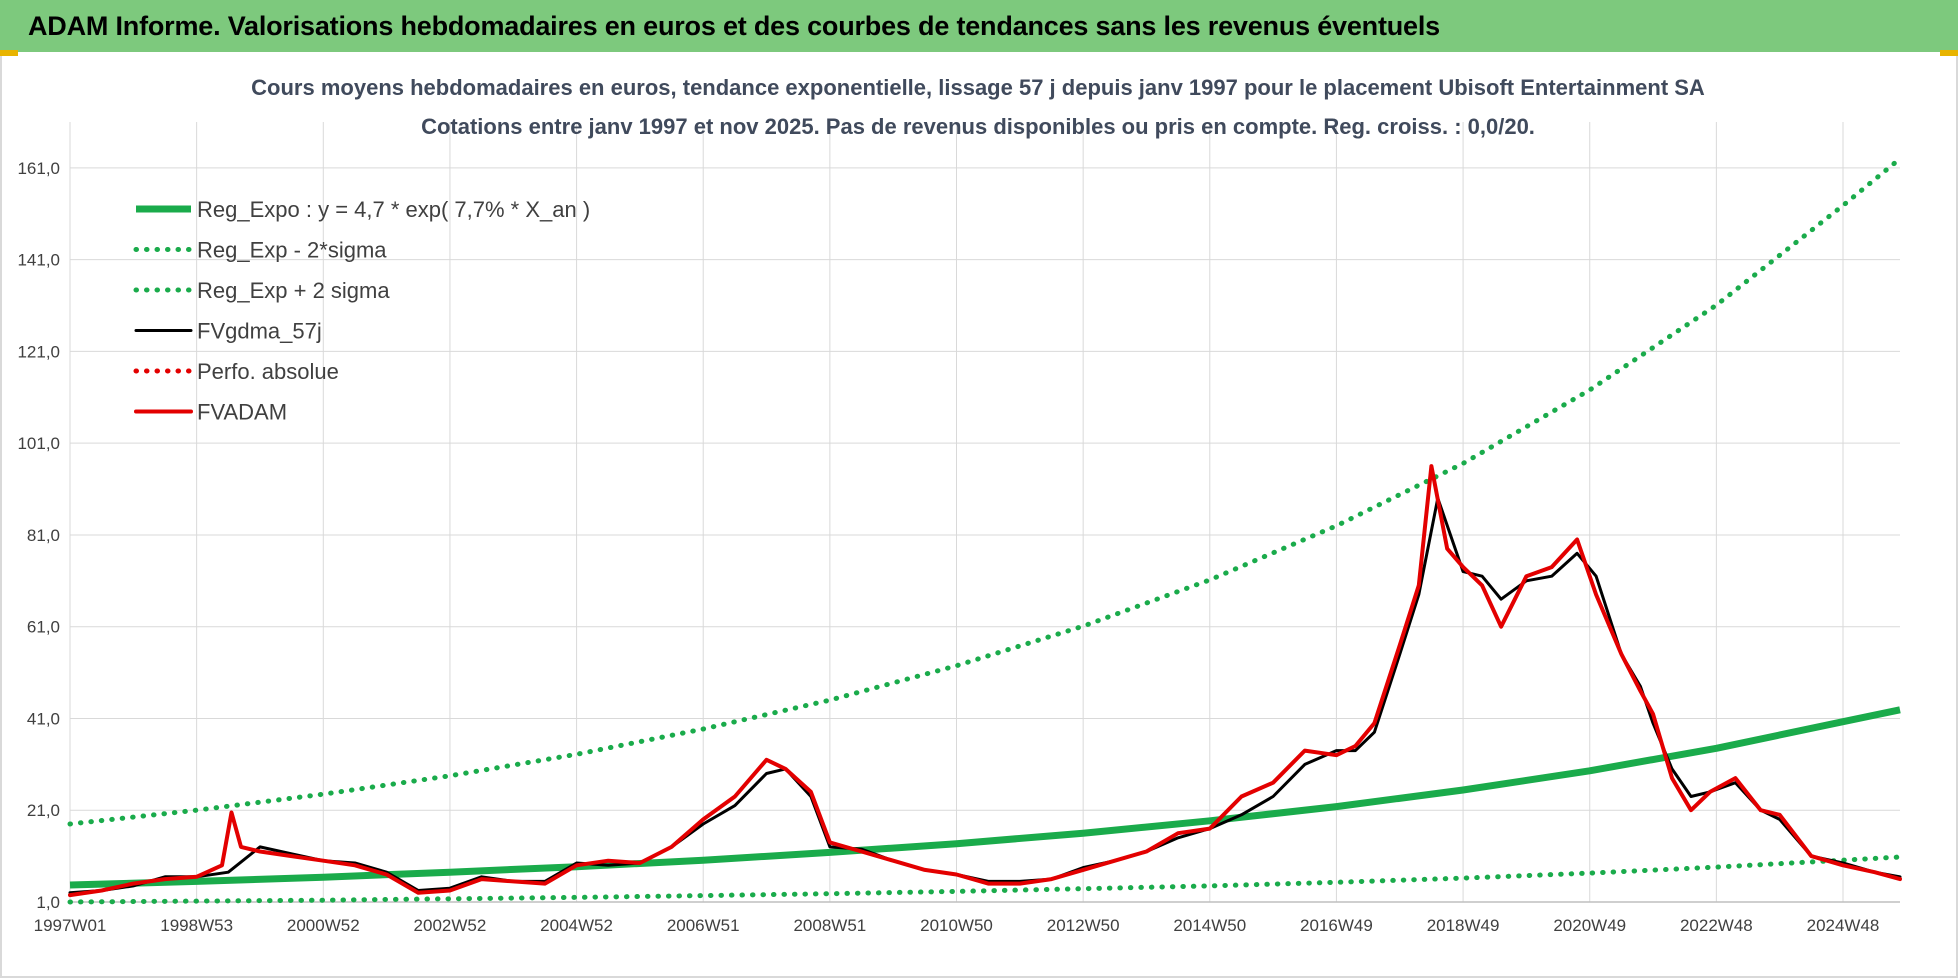  I want to click on x-tick-label: 2014W50, so click(1209, 925).